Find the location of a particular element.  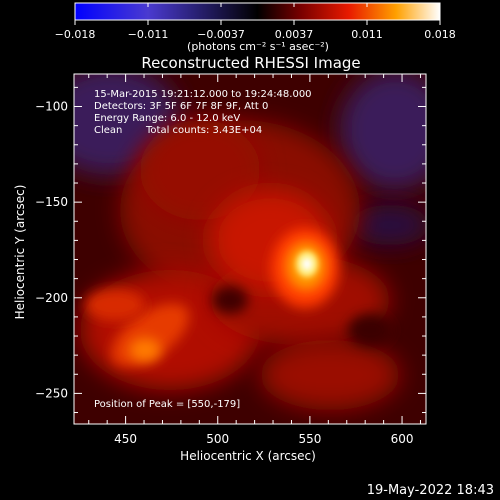

annotation-clean: Clean is located at coordinates (108, 130).